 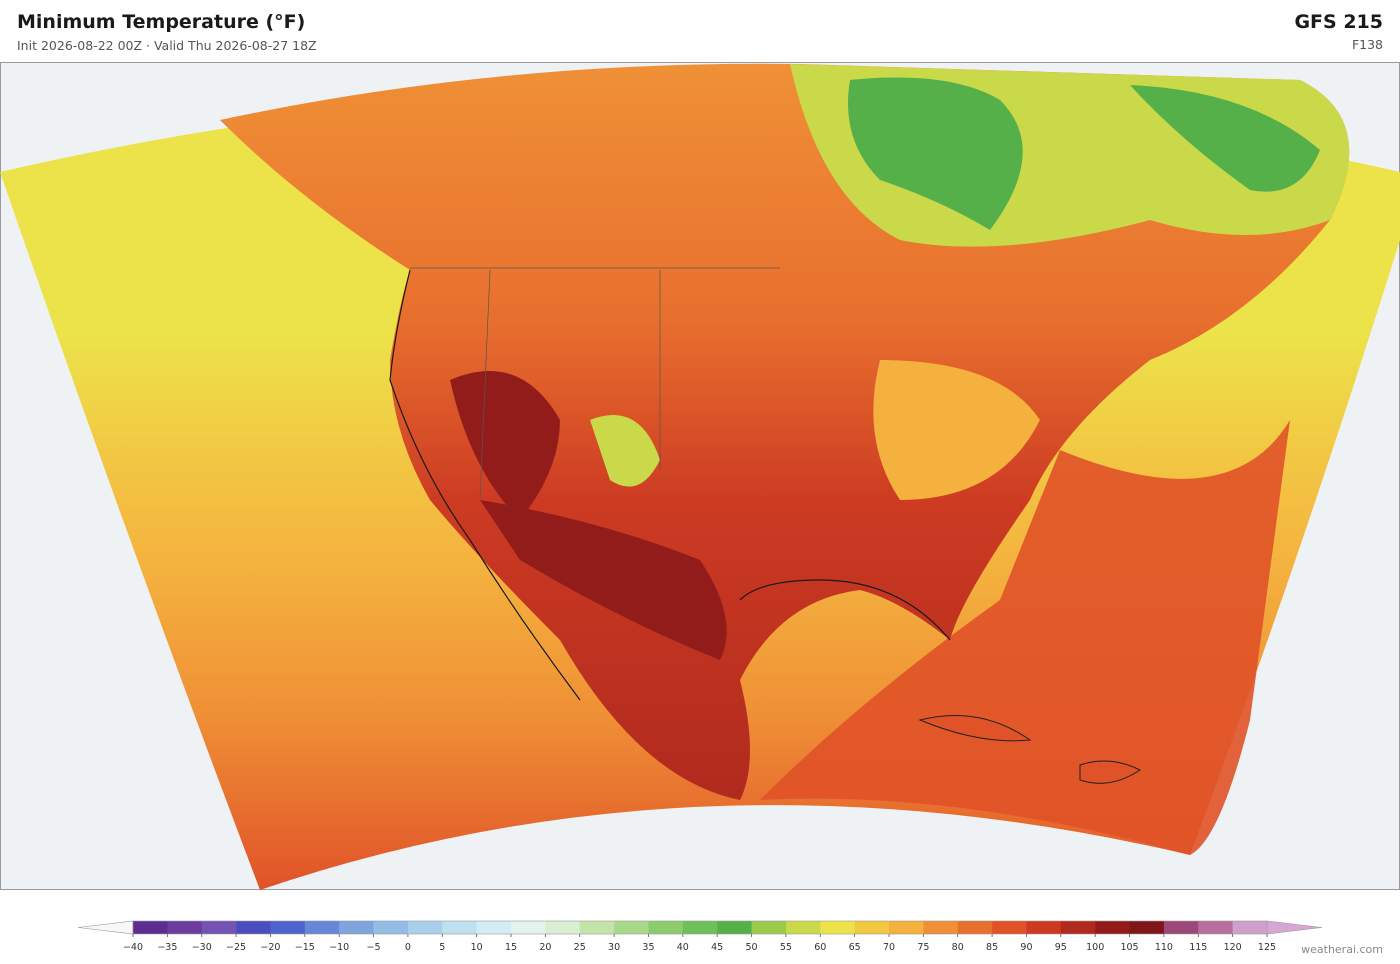 What do you see at coordinates (133, 947) in the screenshot?
I see `colorbar-tick-label: −40` at bounding box center [133, 947].